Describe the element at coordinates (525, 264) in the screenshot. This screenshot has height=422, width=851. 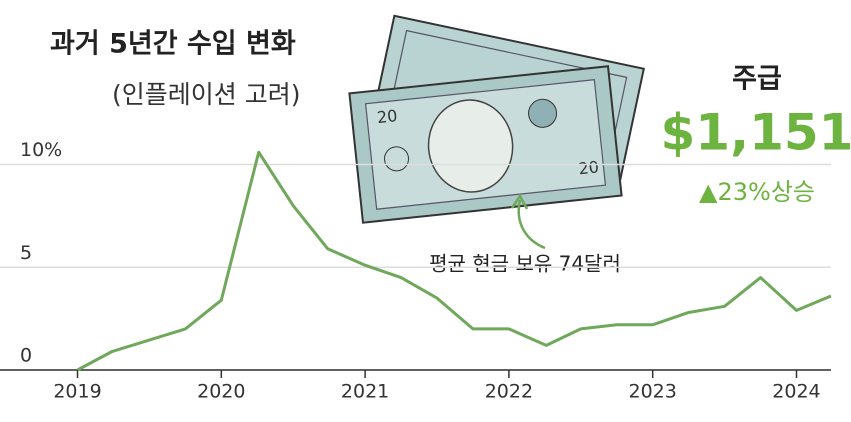
I see `annotation: 평균 현금 보유 74달러` at that location.